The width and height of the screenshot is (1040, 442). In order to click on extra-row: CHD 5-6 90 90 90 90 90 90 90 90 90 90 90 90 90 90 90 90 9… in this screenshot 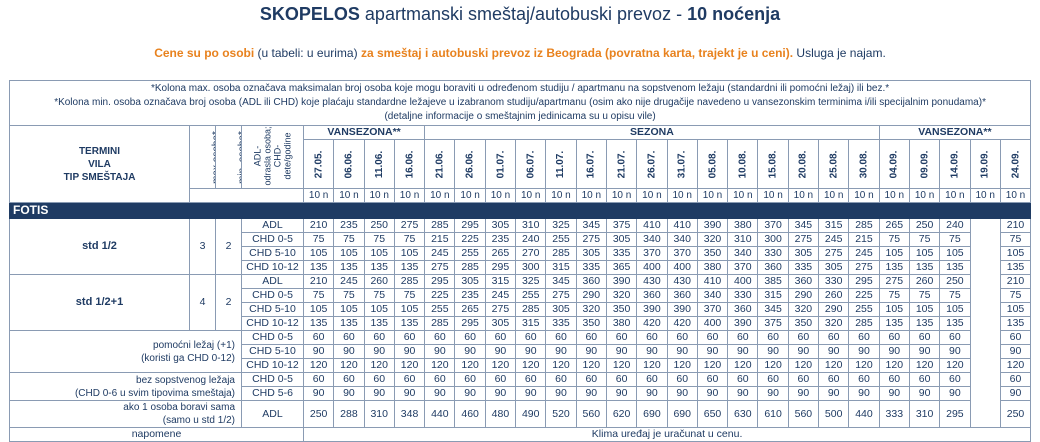, I will do `click(521, 393)`.